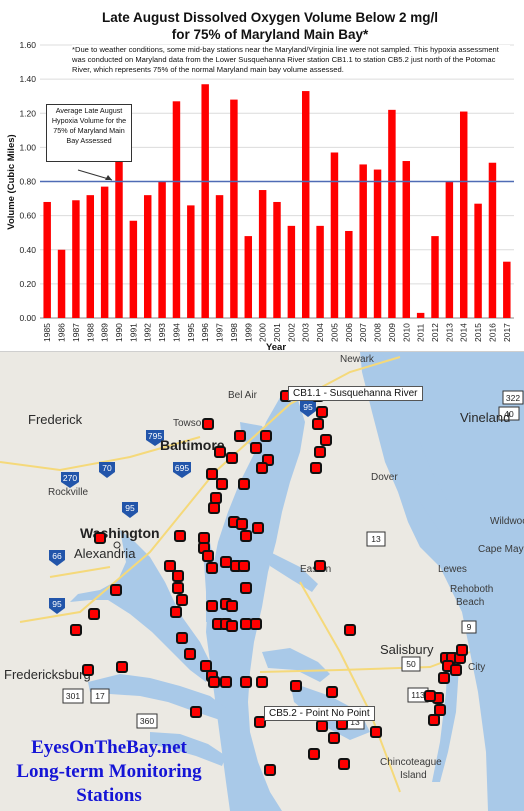  Describe the element at coordinates (109, 747) in the screenshot. I see `brand-site: EyesOnTheBay.net` at that location.